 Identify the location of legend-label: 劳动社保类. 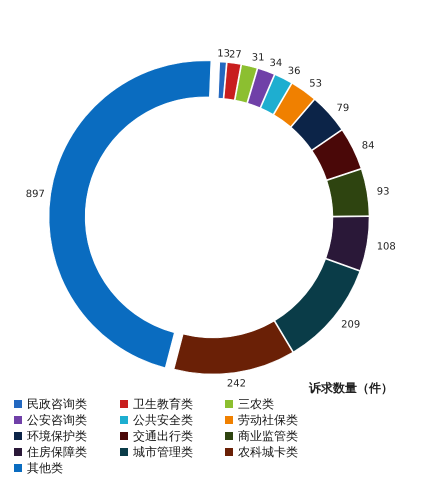
(268, 420).